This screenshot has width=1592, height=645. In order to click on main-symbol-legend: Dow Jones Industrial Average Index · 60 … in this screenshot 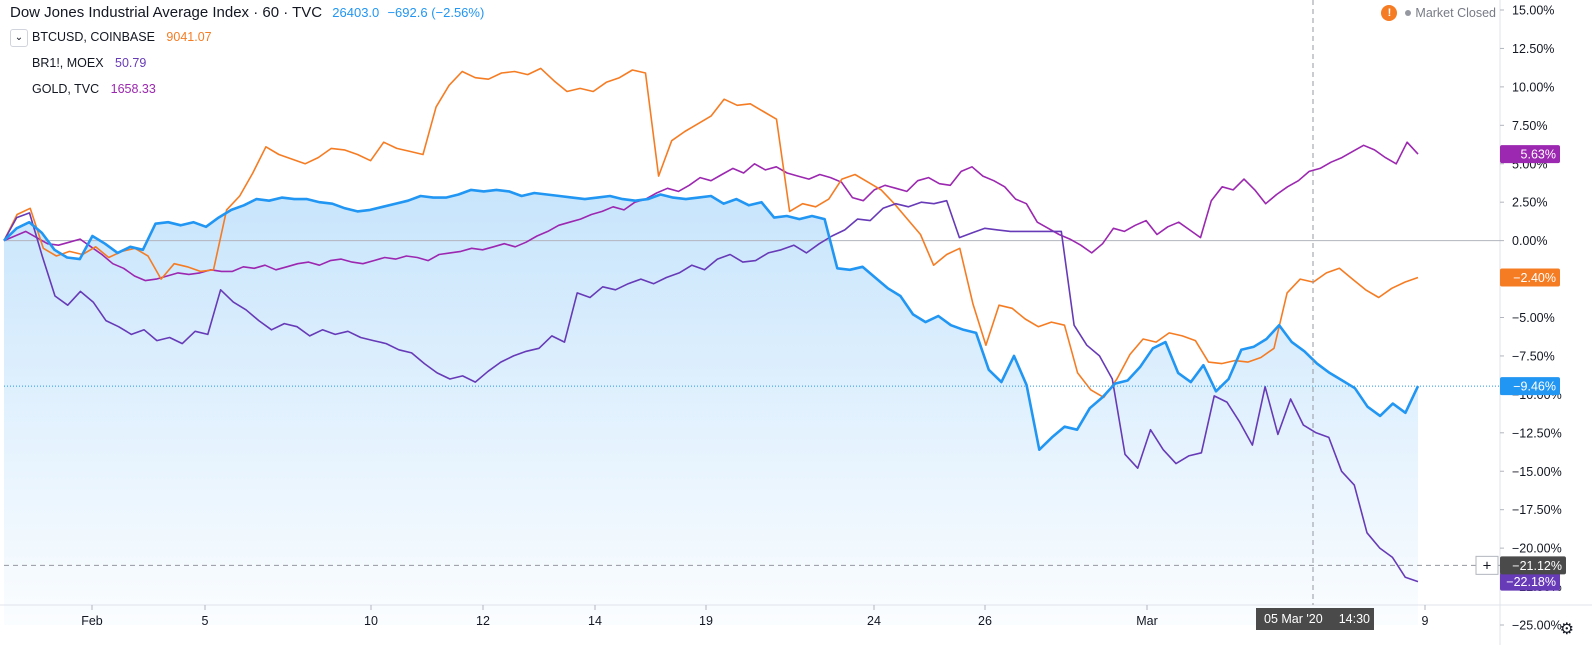, I will do `click(247, 13)`.